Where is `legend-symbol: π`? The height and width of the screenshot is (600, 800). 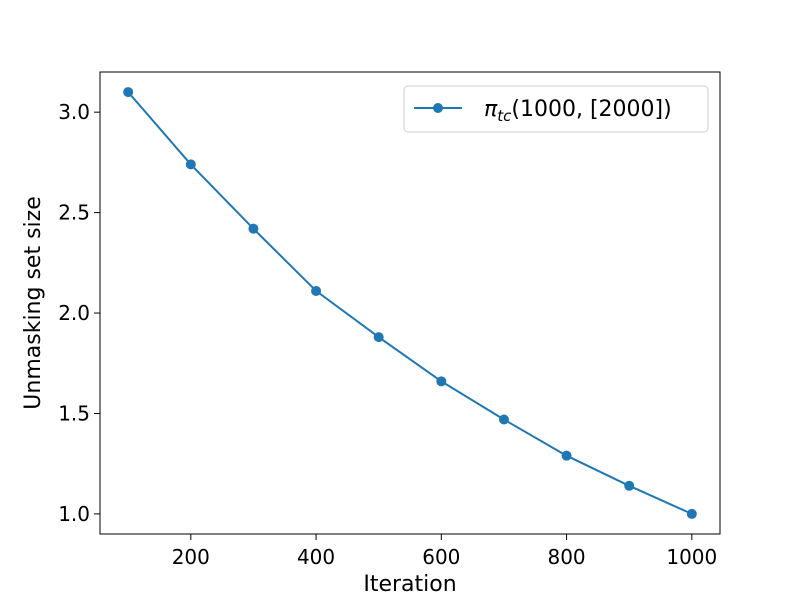 legend-symbol: π is located at coordinates (491, 109).